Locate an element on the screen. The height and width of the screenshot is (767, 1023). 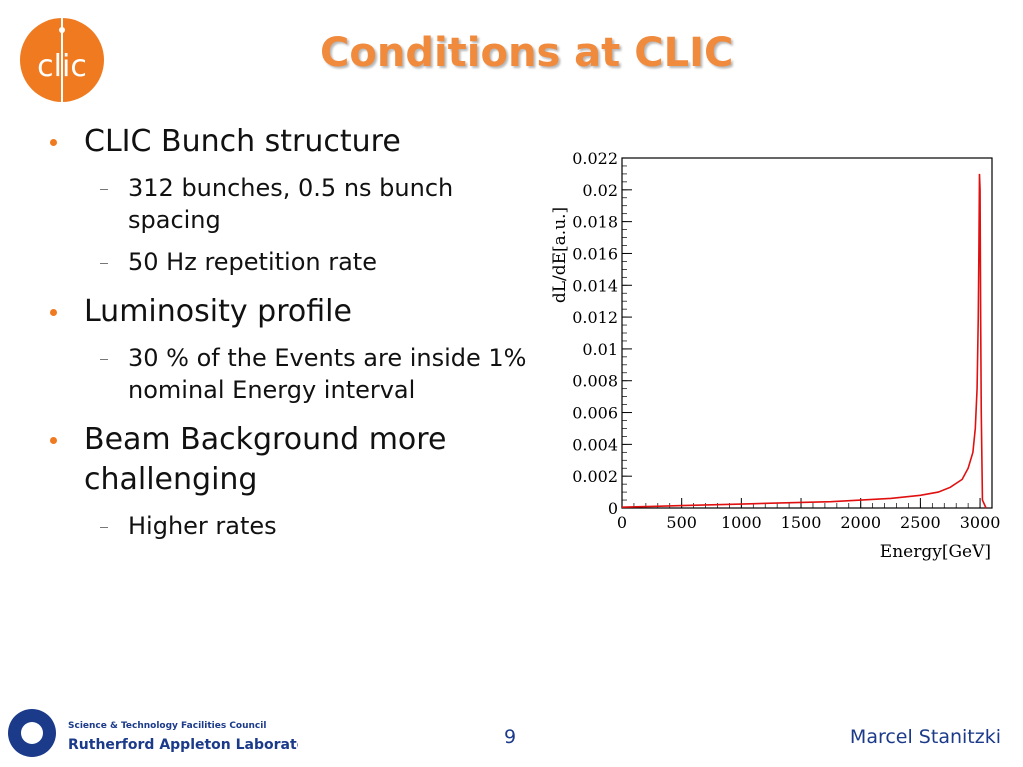
bullet-item: Beam Background more challenging is located at coordinates (300, 460).